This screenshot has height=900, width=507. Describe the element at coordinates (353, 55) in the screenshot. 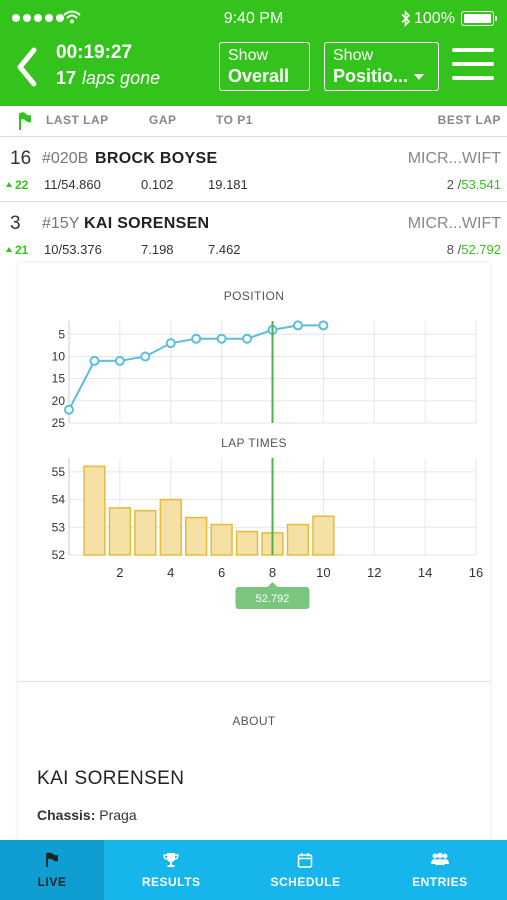

I see `show-position-small: Show` at that location.